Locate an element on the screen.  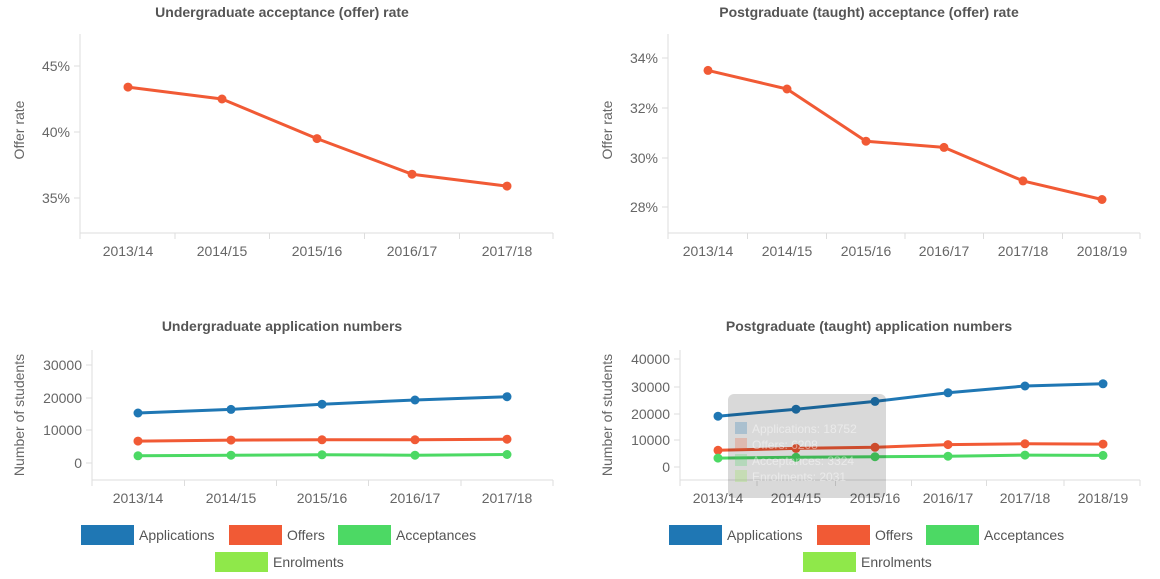
series-line-offers is located at coordinates (910, 447).